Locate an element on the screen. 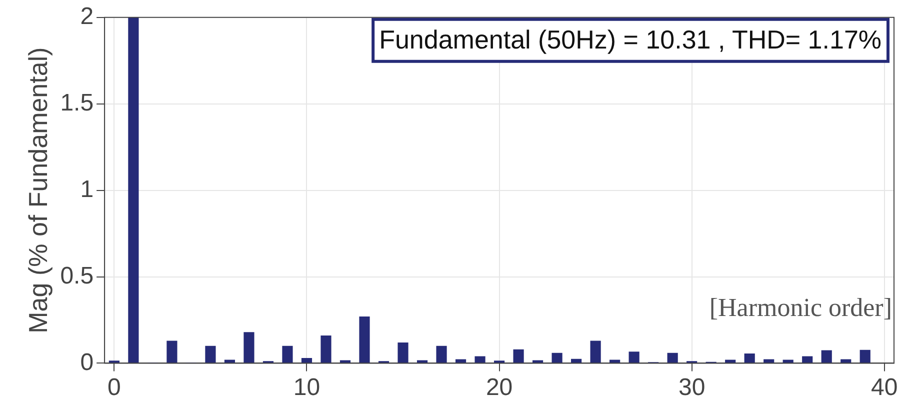  annotation: Fundamental (50Hz) = 10.31 , THD= 1.17% is located at coordinates (630, 39).